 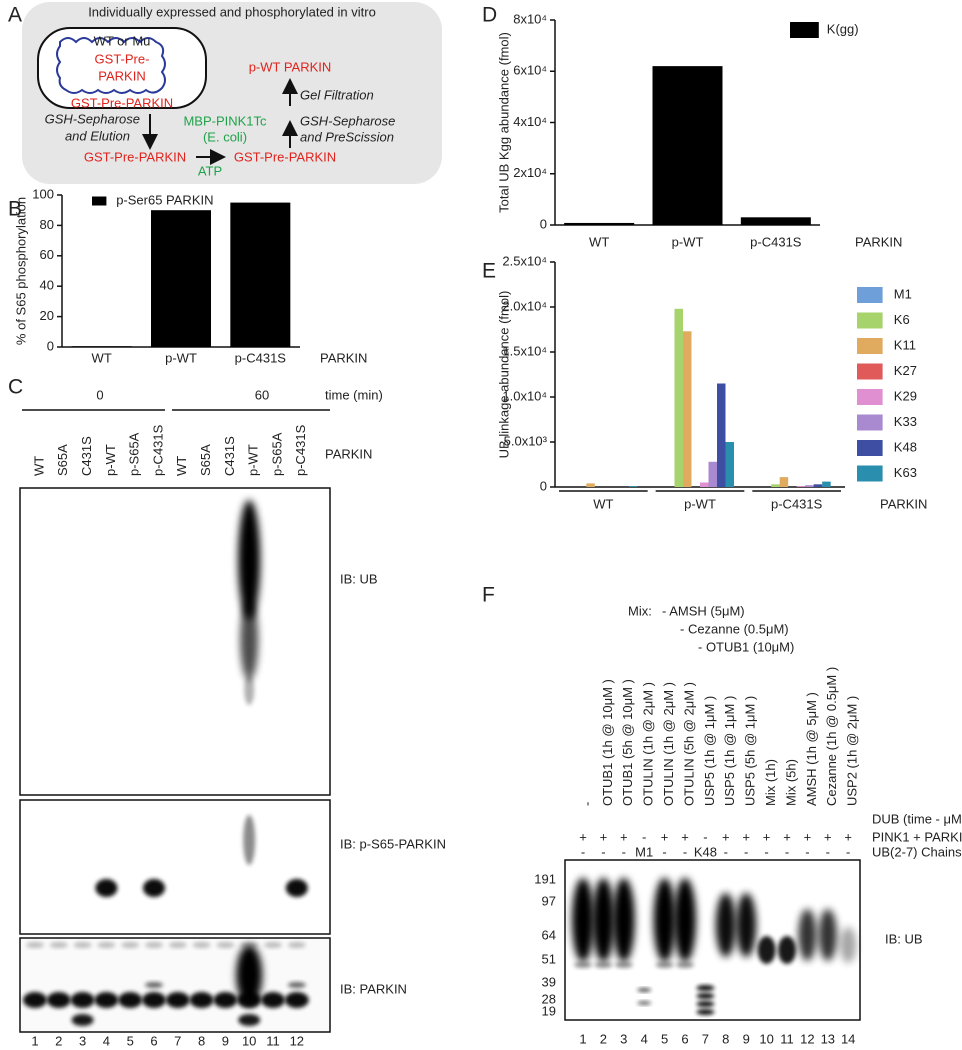 I want to click on lane-number: 7, so click(x=705, y=1038).